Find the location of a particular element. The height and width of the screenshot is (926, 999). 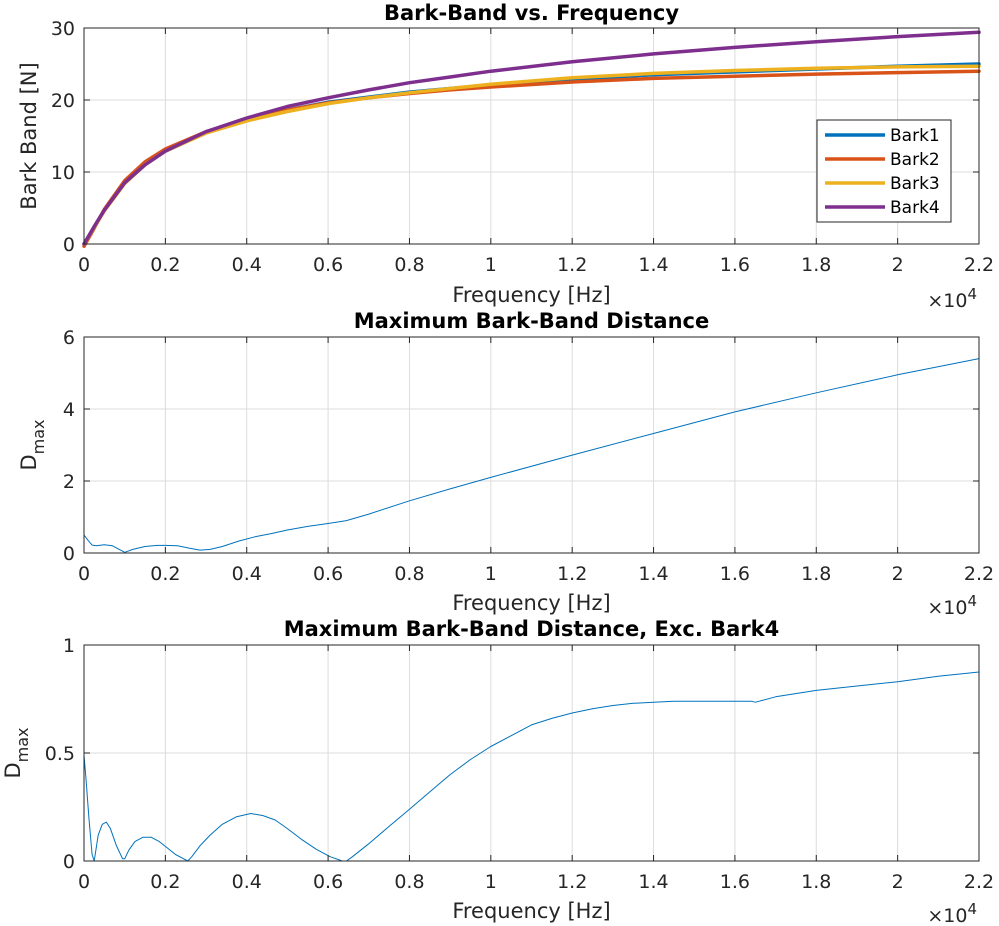

y-tick-label: 4 is located at coordinates (69, 410).